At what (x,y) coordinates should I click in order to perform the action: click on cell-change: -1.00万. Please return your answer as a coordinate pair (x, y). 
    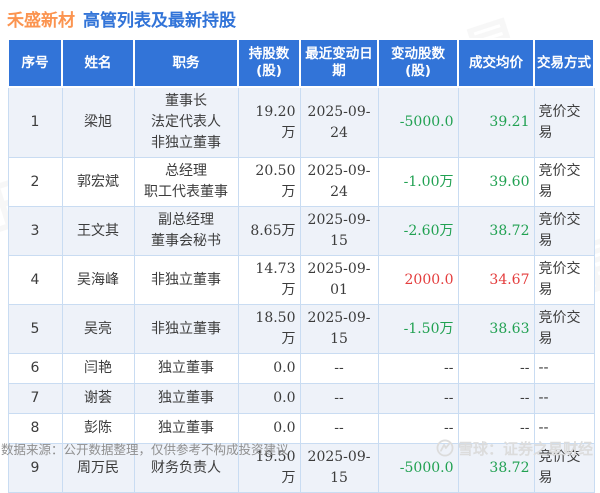
    Looking at the image, I should click on (418, 182).